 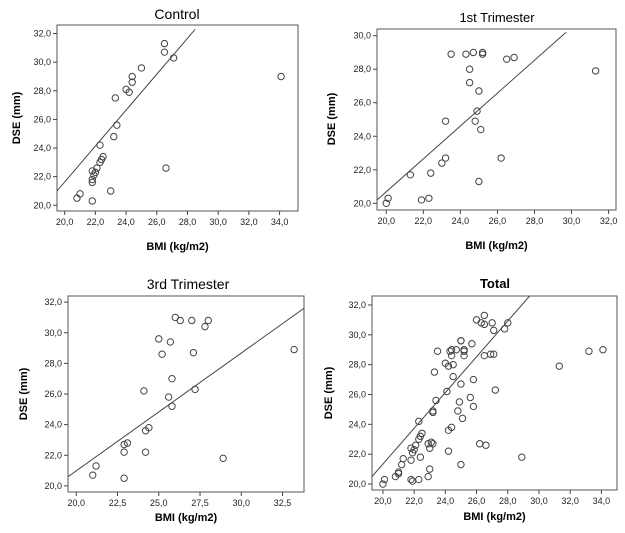 I want to click on y-tick-label: 20,0, so click(x=53, y=486).